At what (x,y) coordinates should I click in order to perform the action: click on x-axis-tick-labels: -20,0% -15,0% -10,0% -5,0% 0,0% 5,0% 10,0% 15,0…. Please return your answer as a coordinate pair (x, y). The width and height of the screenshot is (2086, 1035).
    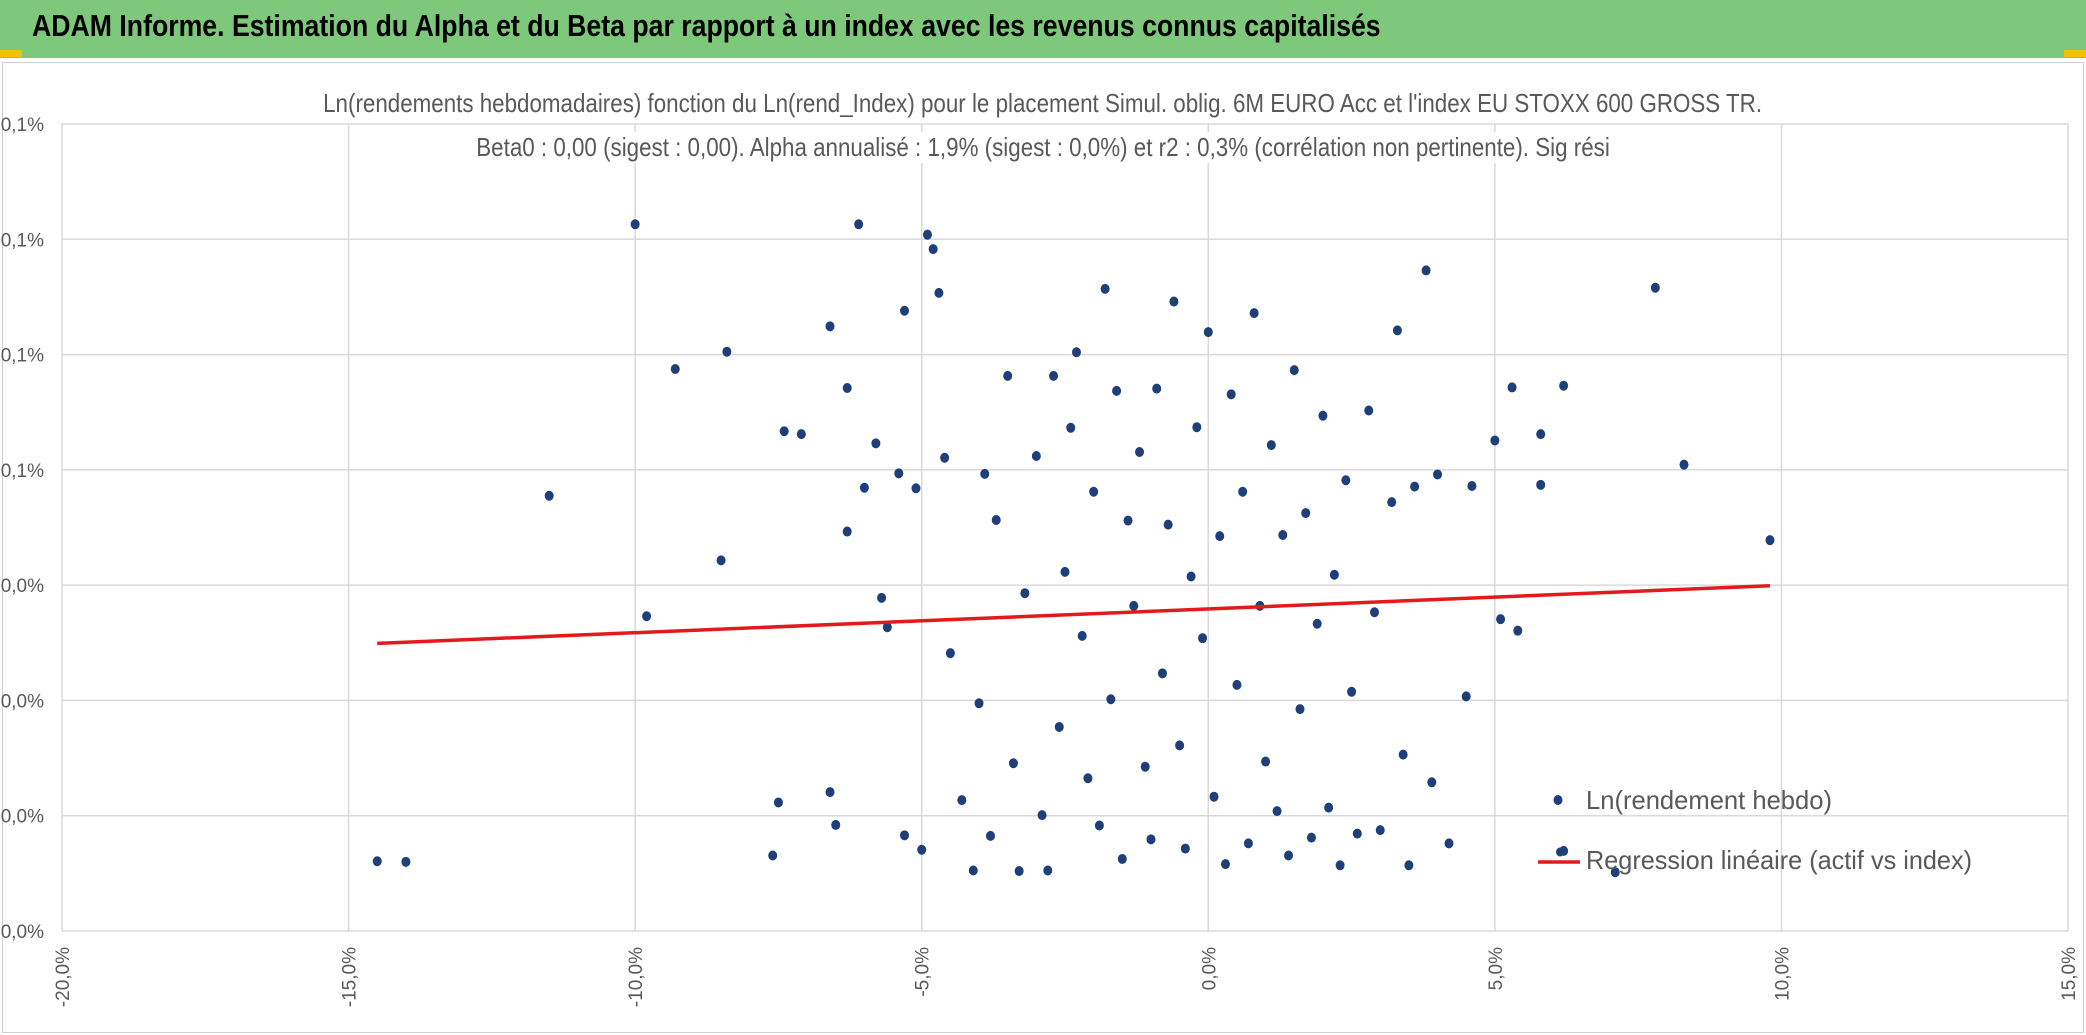
    Looking at the image, I should click on (1066, 977).